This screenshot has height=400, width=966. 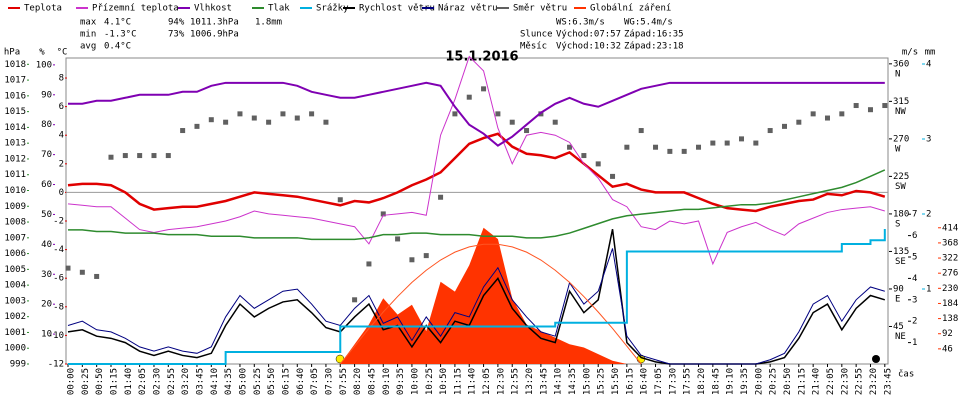 What do you see at coordinates (46, 305) in the screenshot?
I see `y-tick-label: 20` at bounding box center [46, 305].